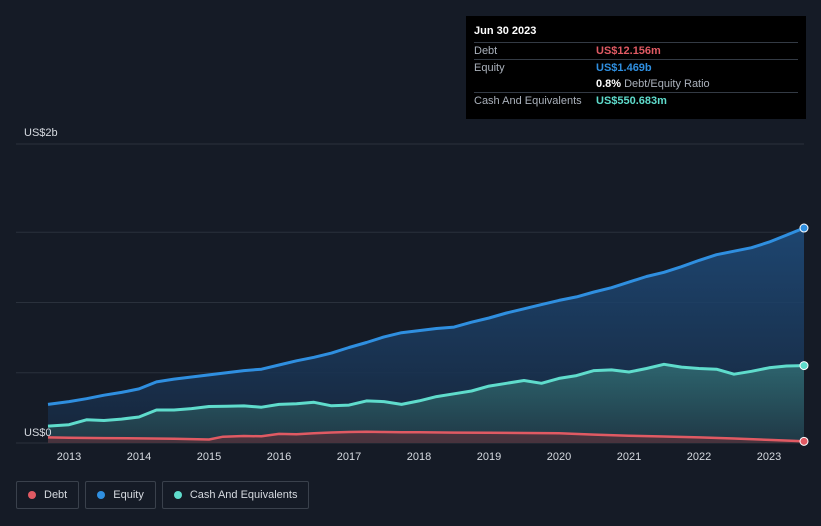 This screenshot has height=526, width=821. Describe the element at coordinates (41, 133) in the screenshot. I see `y-tick-label-top: US$2b` at that location.